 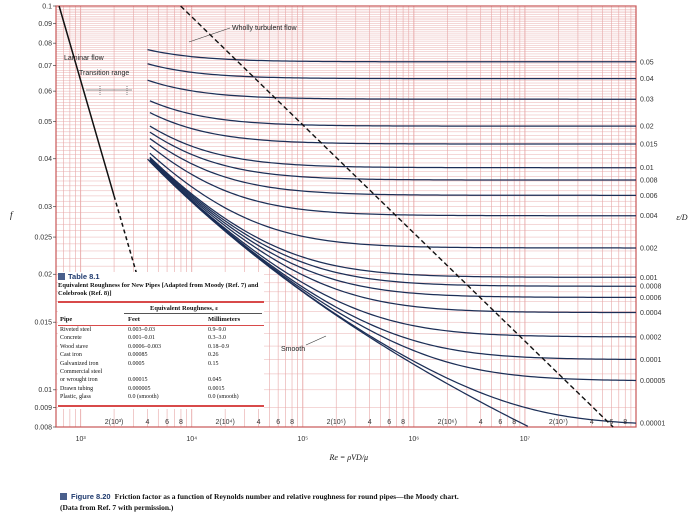 I want to click on table-cell-feet: 0.001–0.01, so click(x=141, y=338).